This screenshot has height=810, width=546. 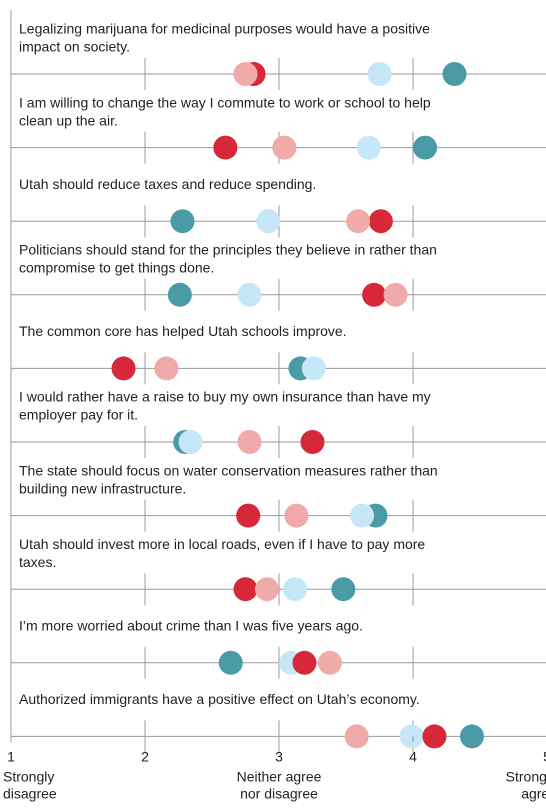 What do you see at coordinates (413, 757) in the screenshot?
I see `x-tick-label: 4` at bounding box center [413, 757].